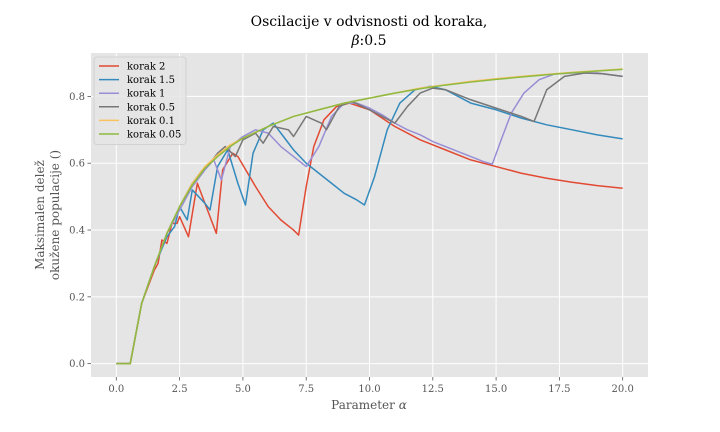  I want to click on x-tick-label: 7.5, so click(306, 389).